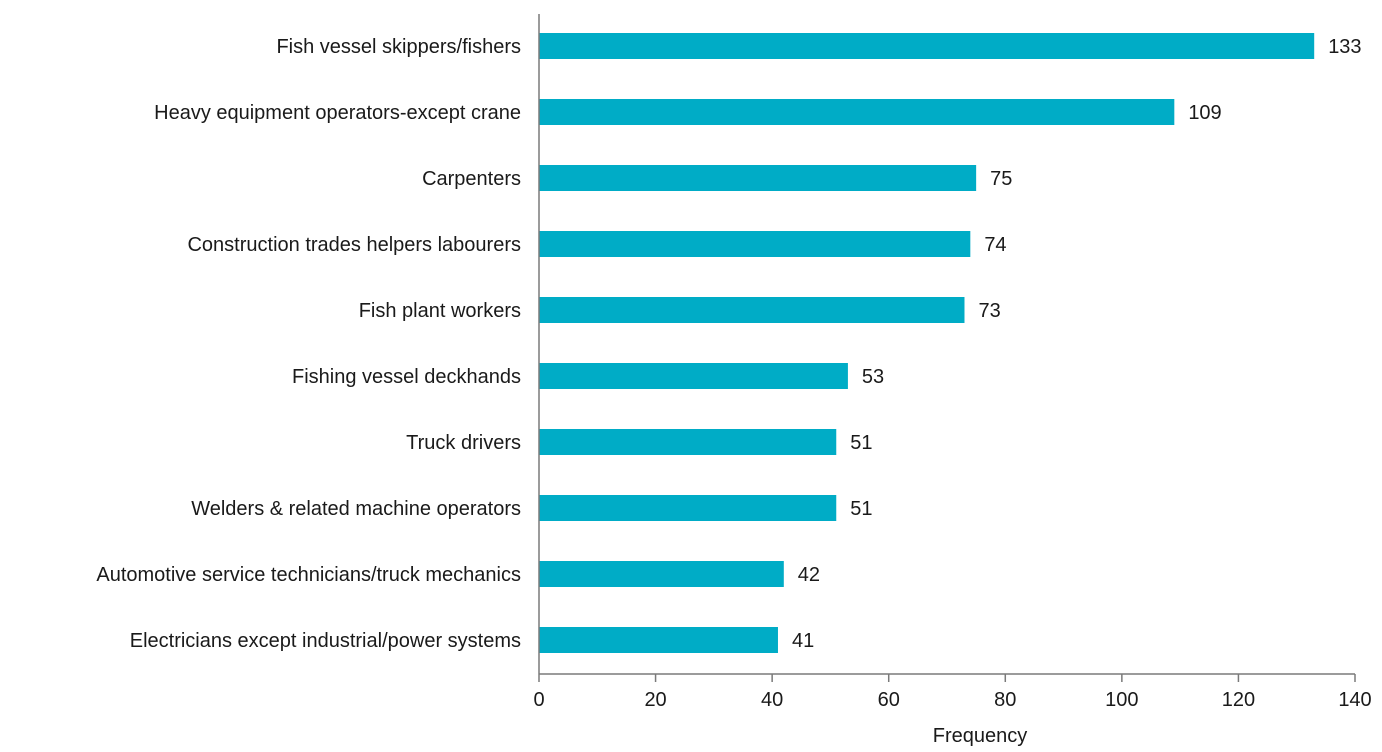 The height and width of the screenshot is (752, 1382). I want to click on category-label: Heavy equipment operators-except crane, so click(337, 113).